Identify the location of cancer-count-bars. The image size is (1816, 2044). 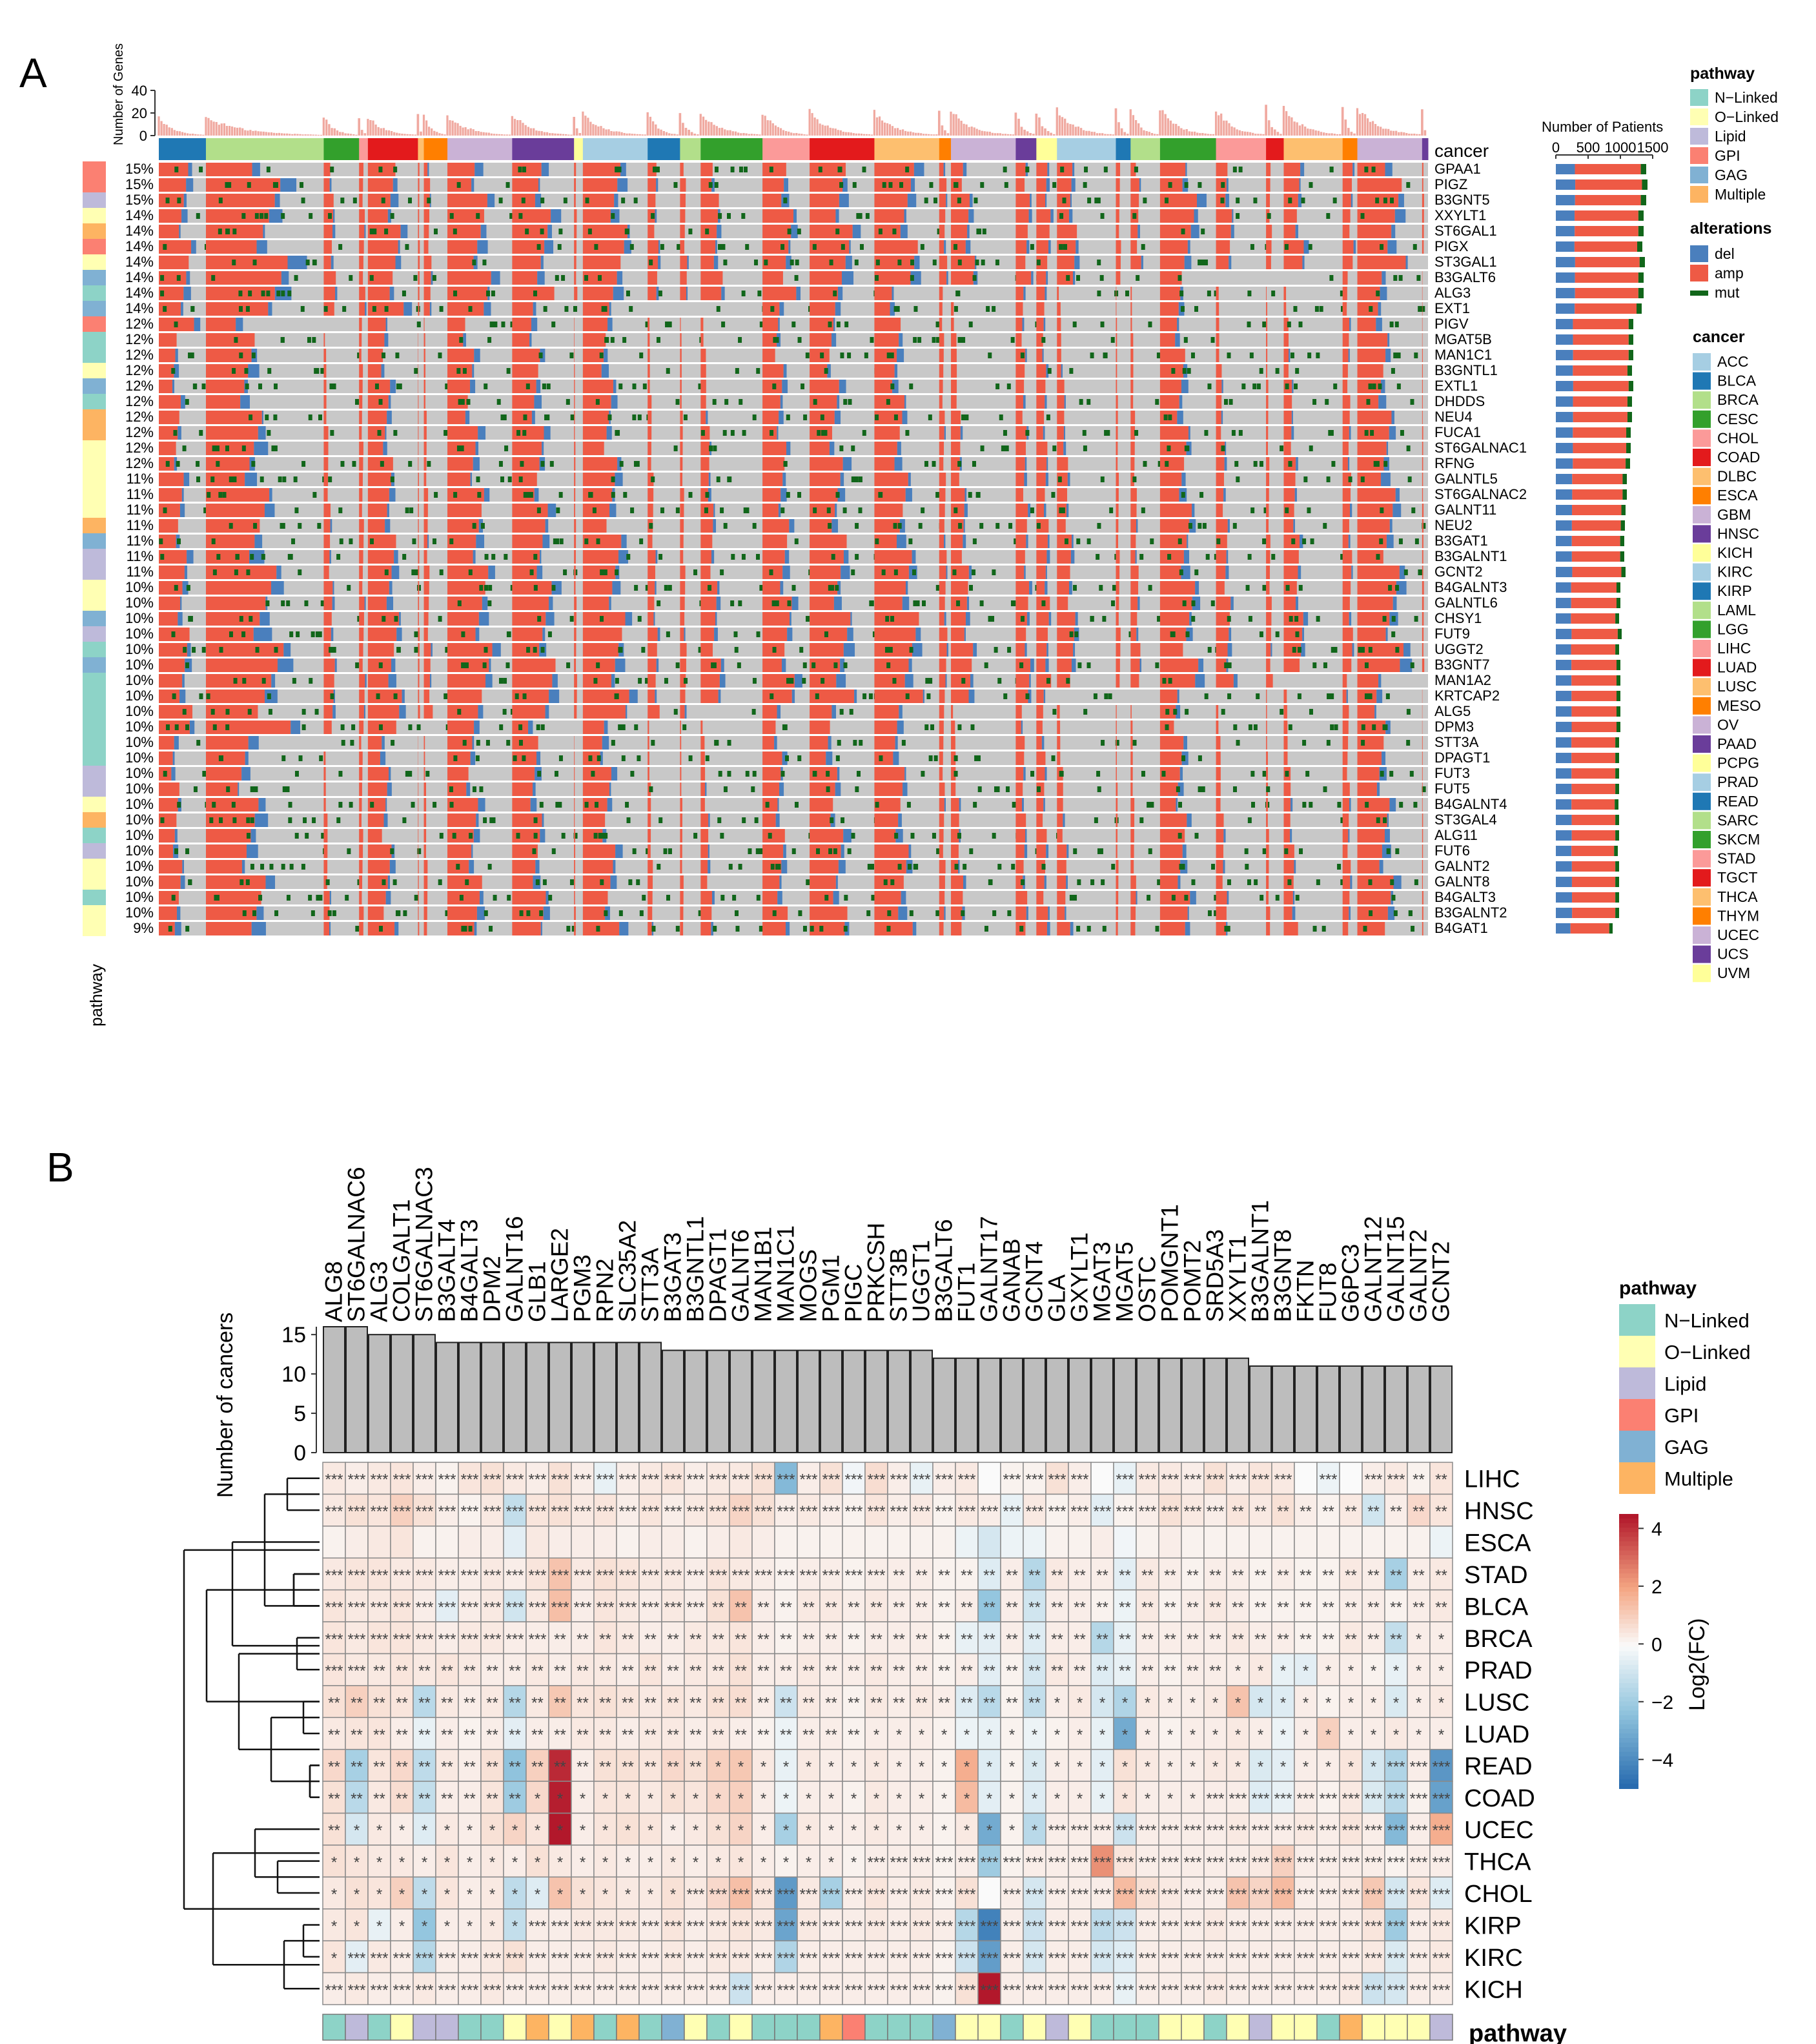
(888, 1389).